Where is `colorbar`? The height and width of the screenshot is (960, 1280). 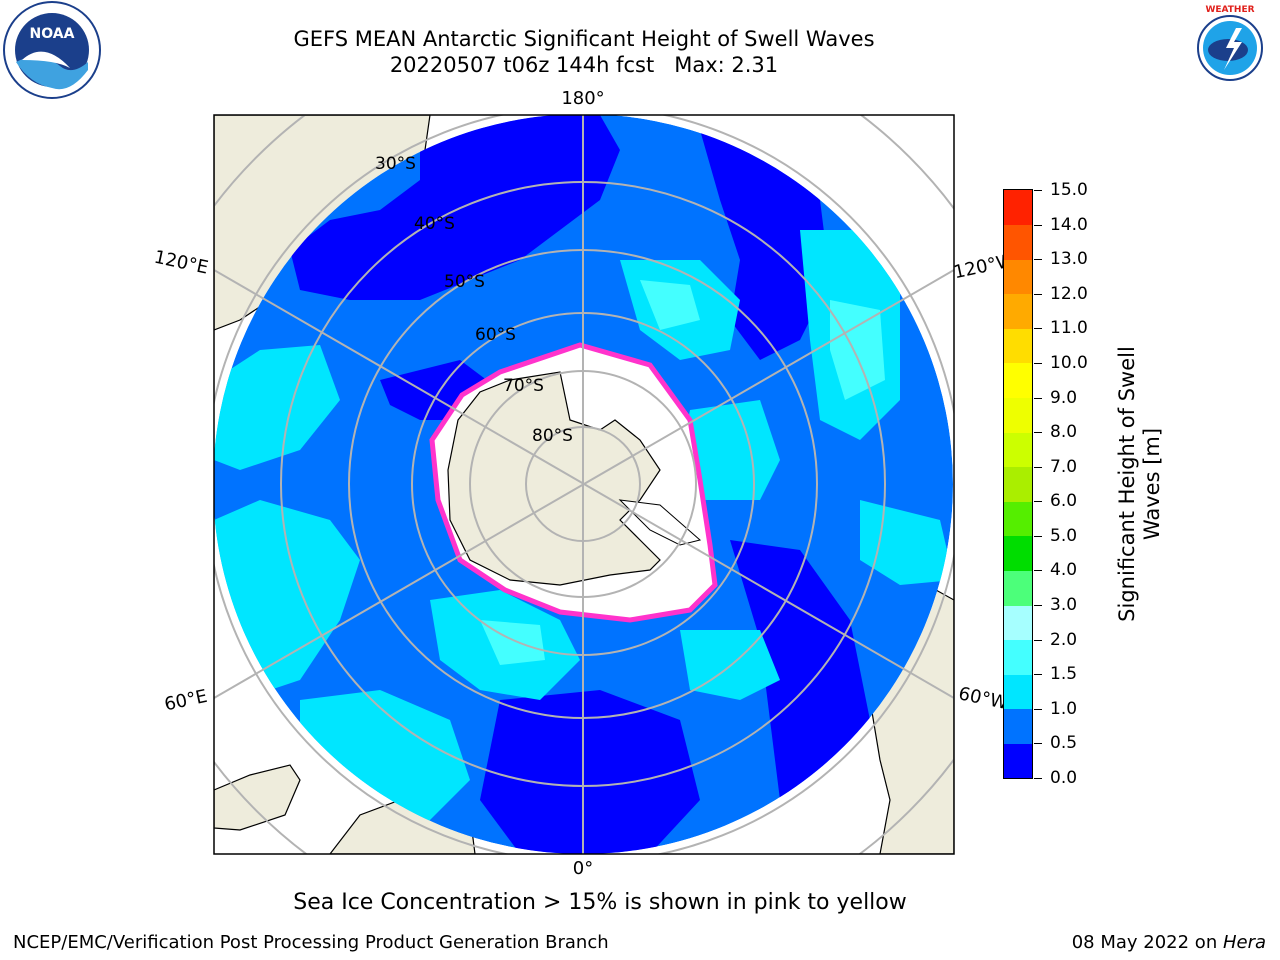
colorbar is located at coordinates (1018, 484).